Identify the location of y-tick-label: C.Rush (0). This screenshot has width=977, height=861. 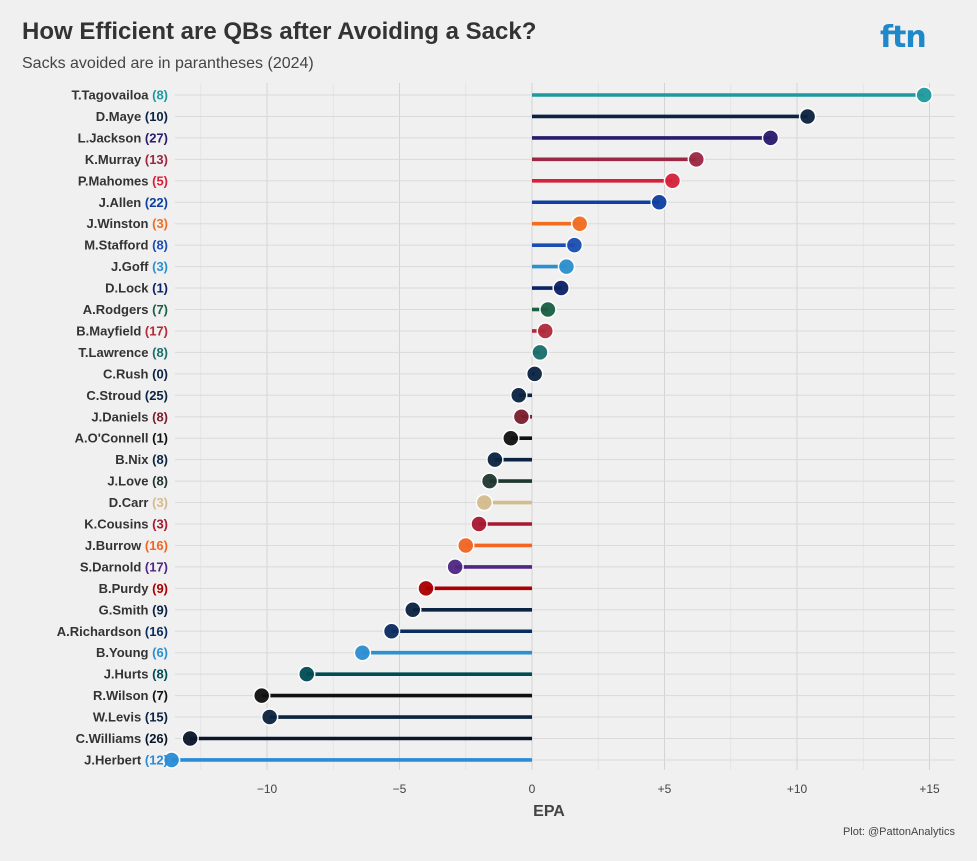
(135, 373).